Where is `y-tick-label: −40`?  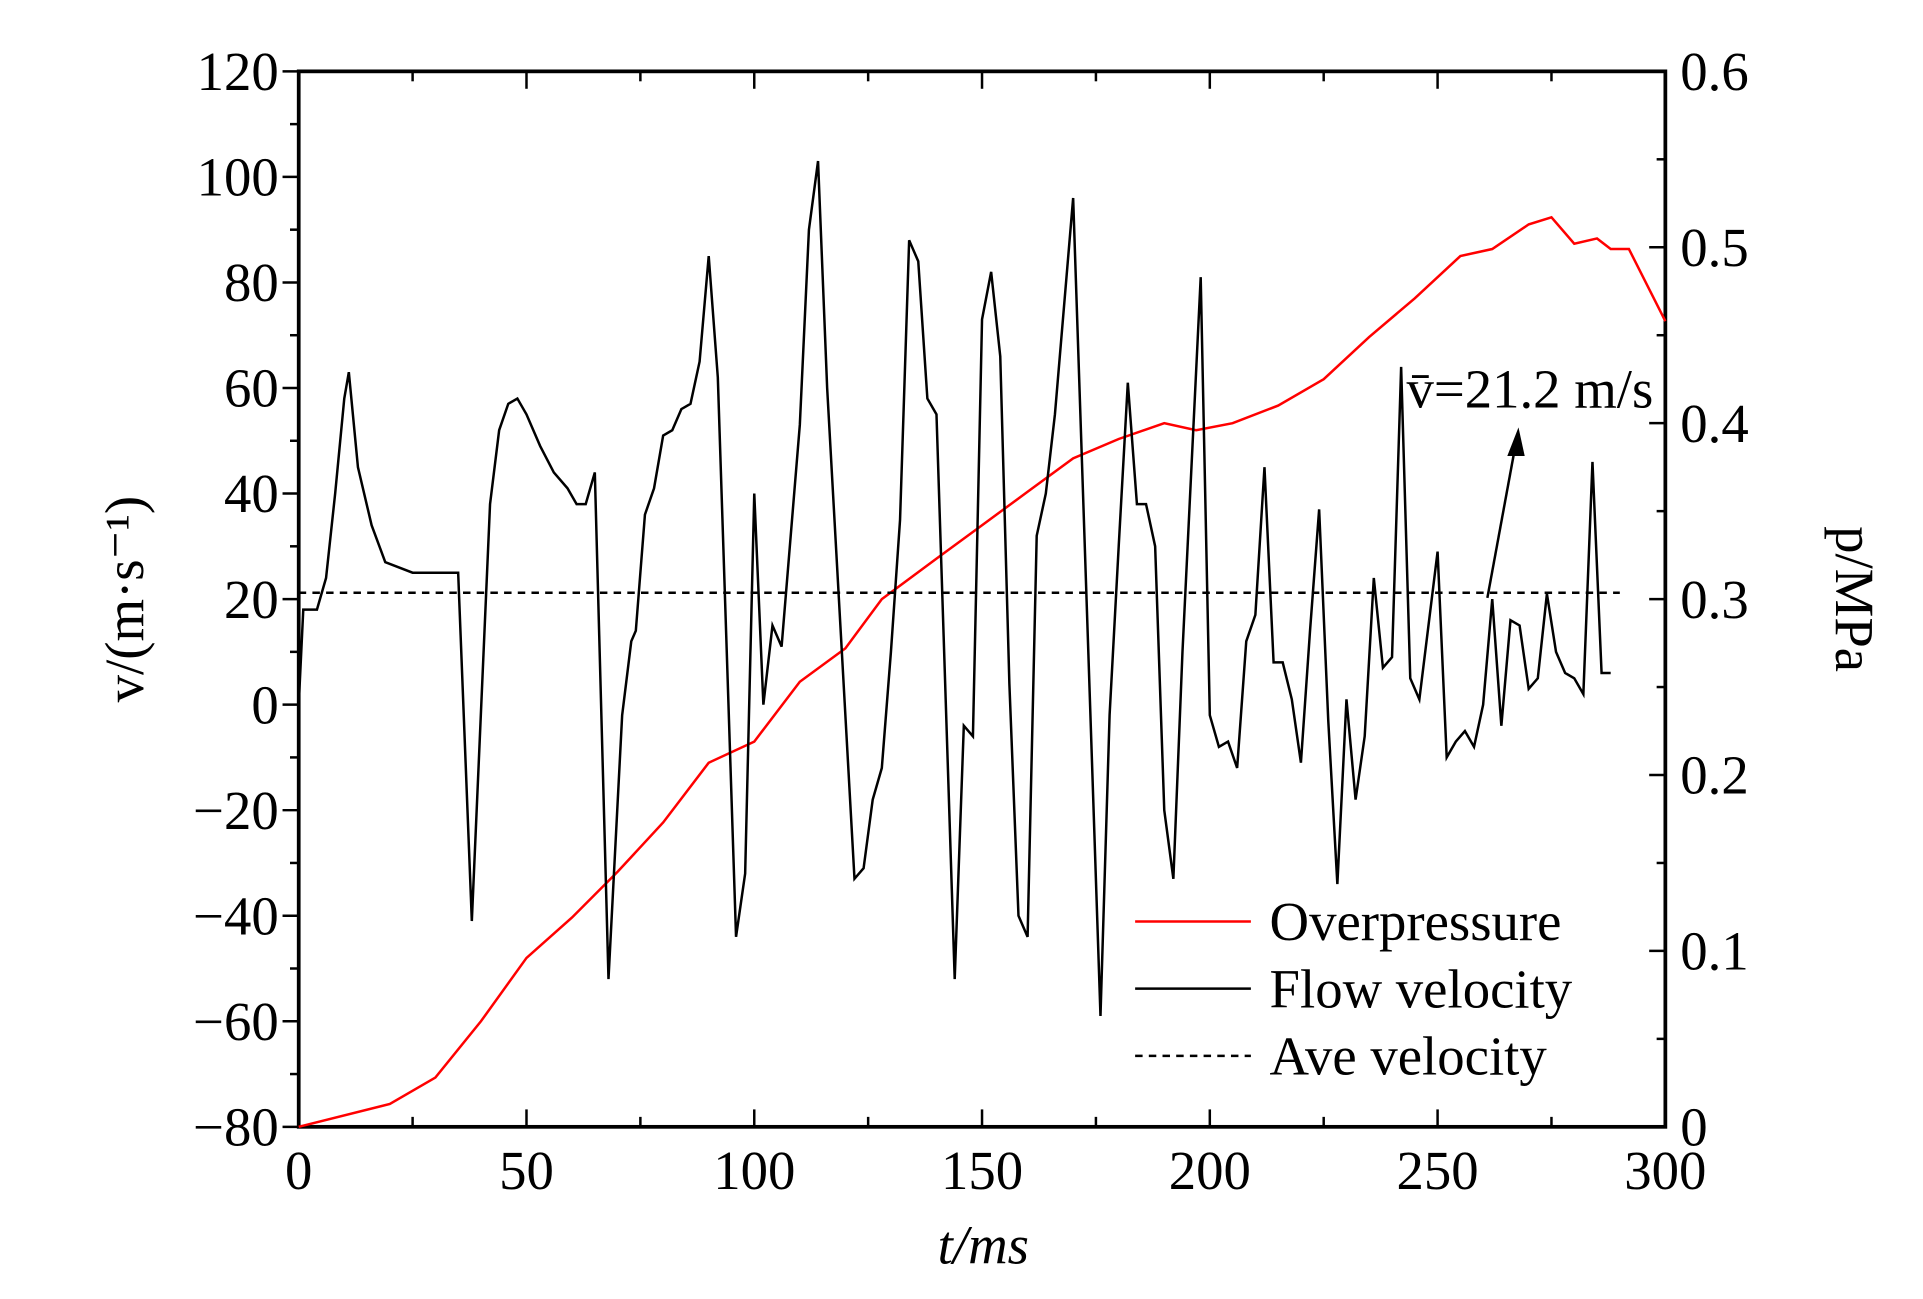 y-tick-label: −40 is located at coordinates (236, 915).